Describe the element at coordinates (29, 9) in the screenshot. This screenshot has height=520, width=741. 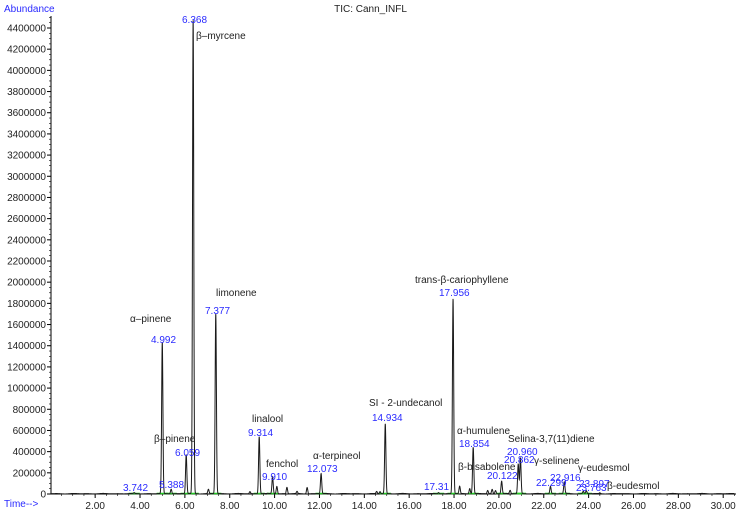
I see `y-axis-label: Abundance` at that location.